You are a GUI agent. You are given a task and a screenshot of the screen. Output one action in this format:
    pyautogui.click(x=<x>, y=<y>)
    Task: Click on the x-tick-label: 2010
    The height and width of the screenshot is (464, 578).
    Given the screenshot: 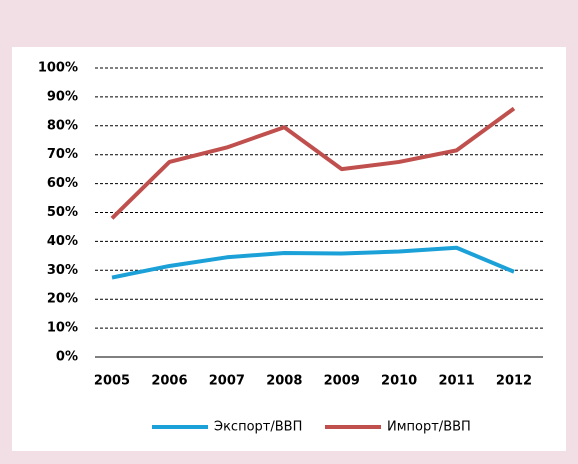 What is the action you would take?
    pyautogui.click(x=399, y=381)
    